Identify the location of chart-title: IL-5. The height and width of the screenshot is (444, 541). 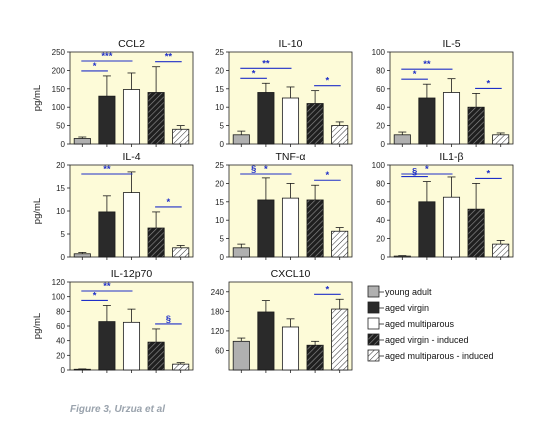
(451, 44).